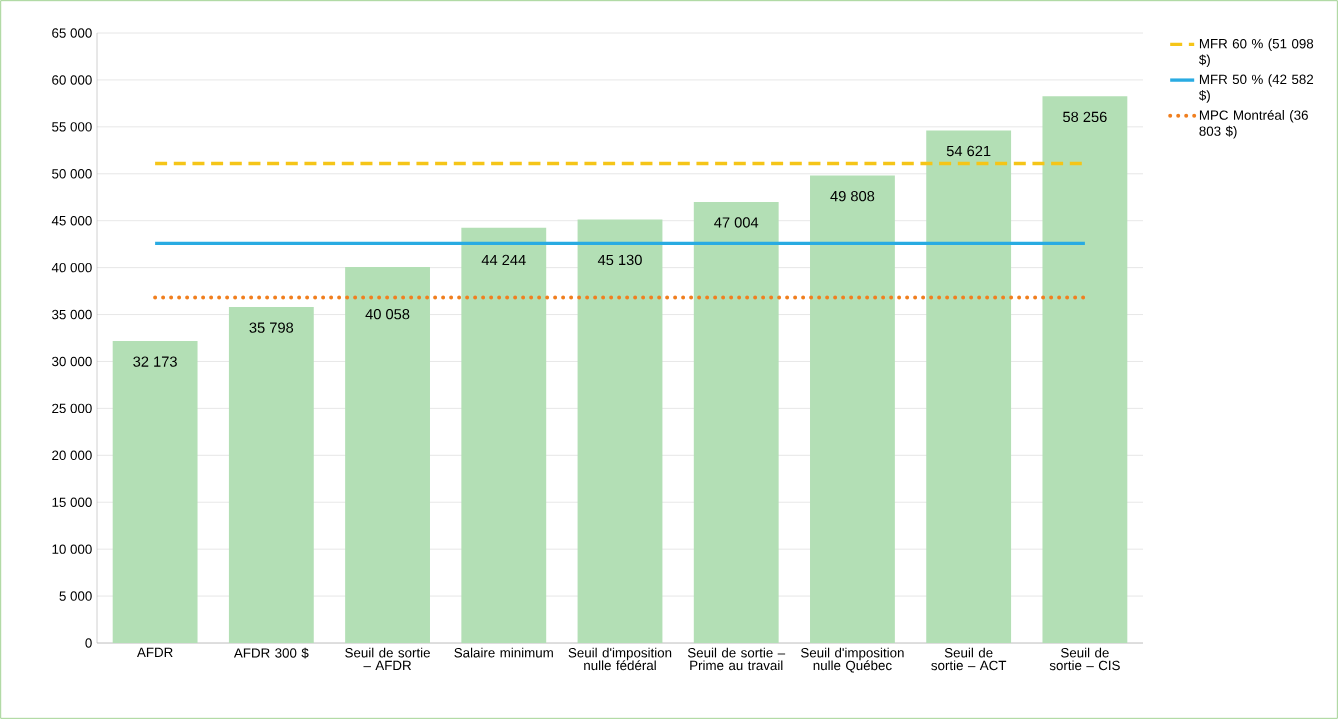  Describe the element at coordinates (71, 267) in the screenshot. I see `y-tick-label: 40 000` at that location.